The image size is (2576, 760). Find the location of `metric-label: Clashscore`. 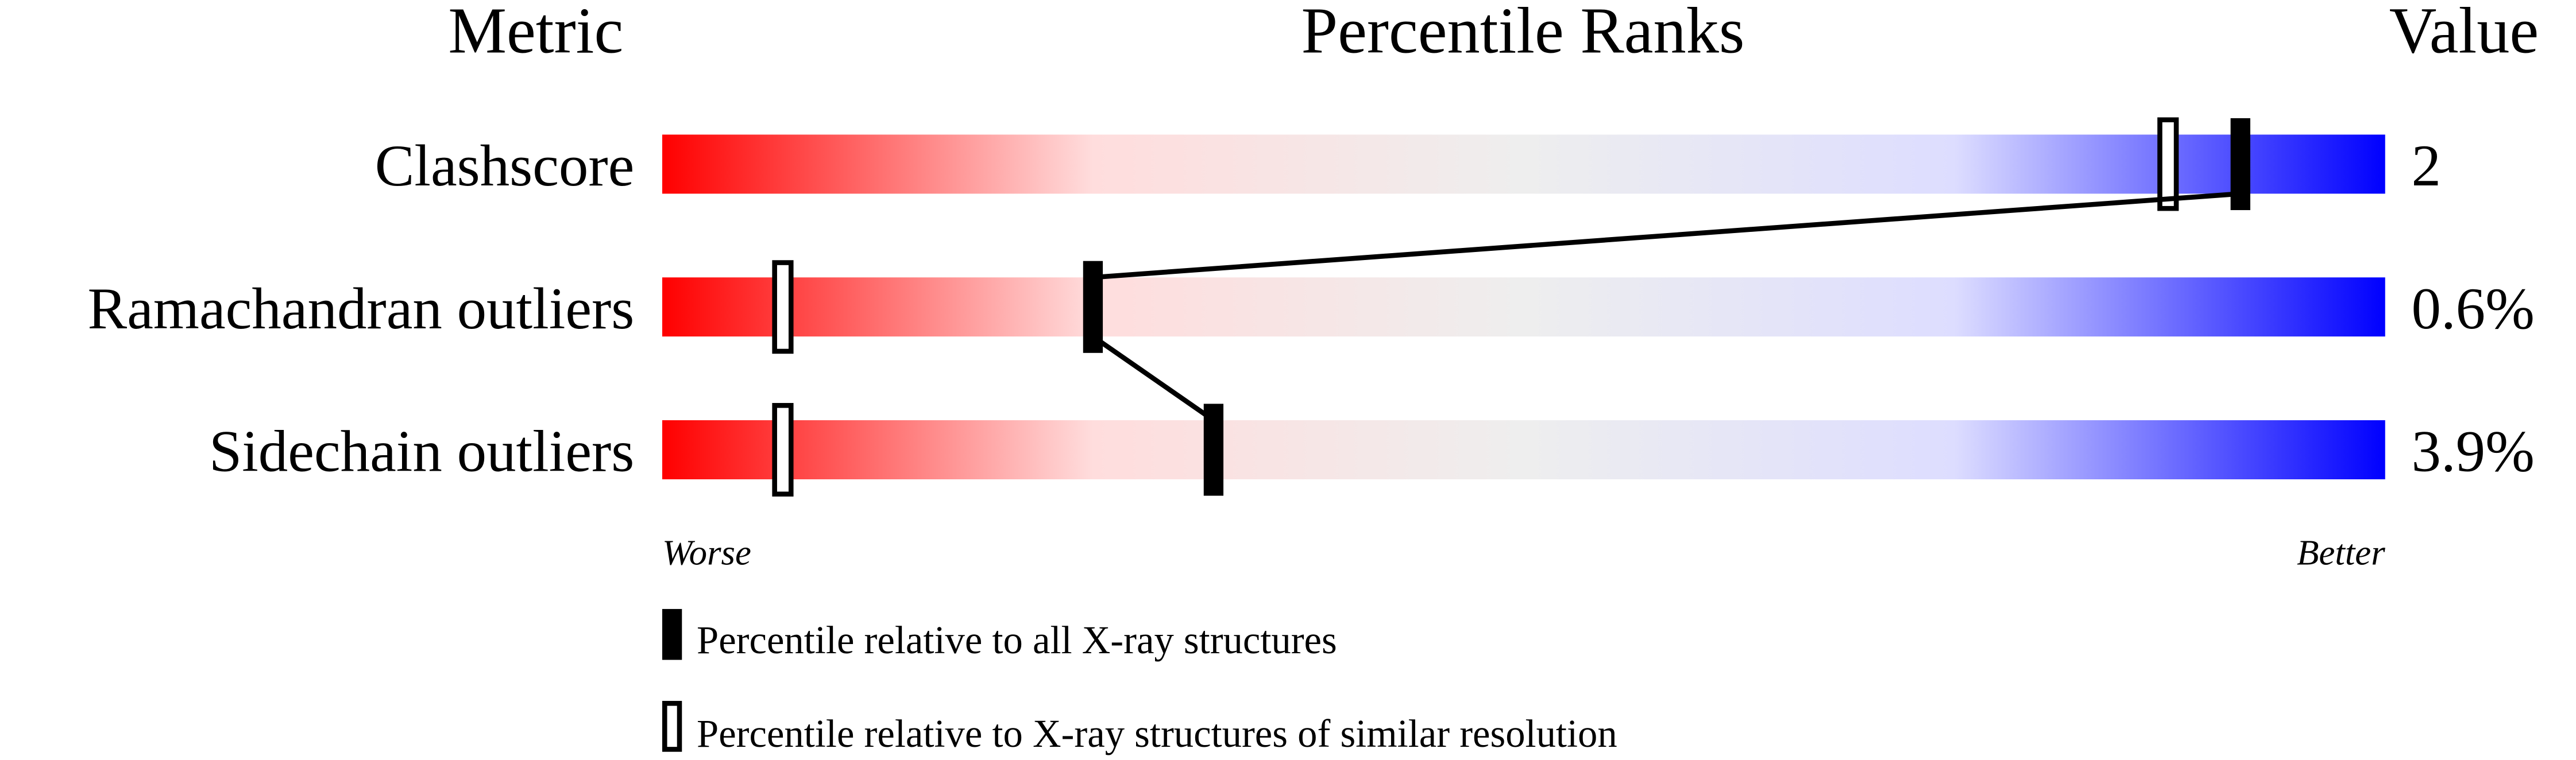

metric-label: Clashscore is located at coordinates (505, 166).